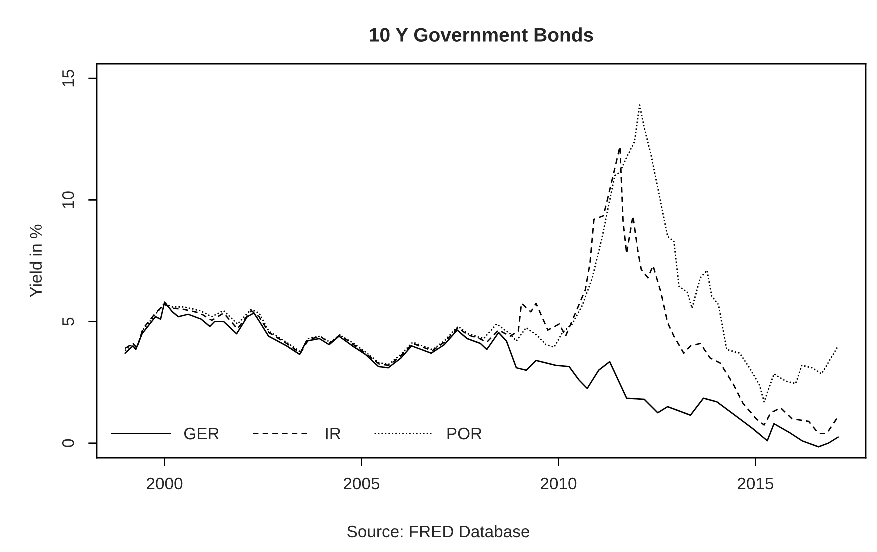 This screenshot has width=877, height=552. What do you see at coordinates (68, 200) in the screenshot?
I see `y-tick-label: 10` at bounding box center [68, 200].